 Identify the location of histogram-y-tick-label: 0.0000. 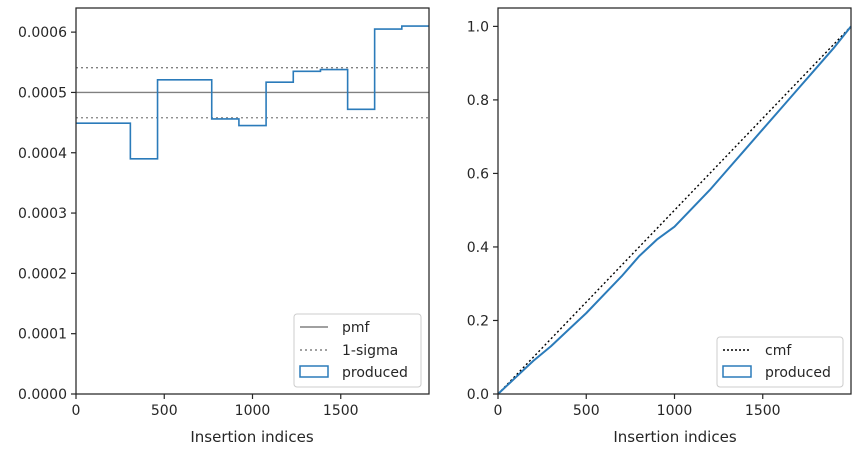
(42, 395).